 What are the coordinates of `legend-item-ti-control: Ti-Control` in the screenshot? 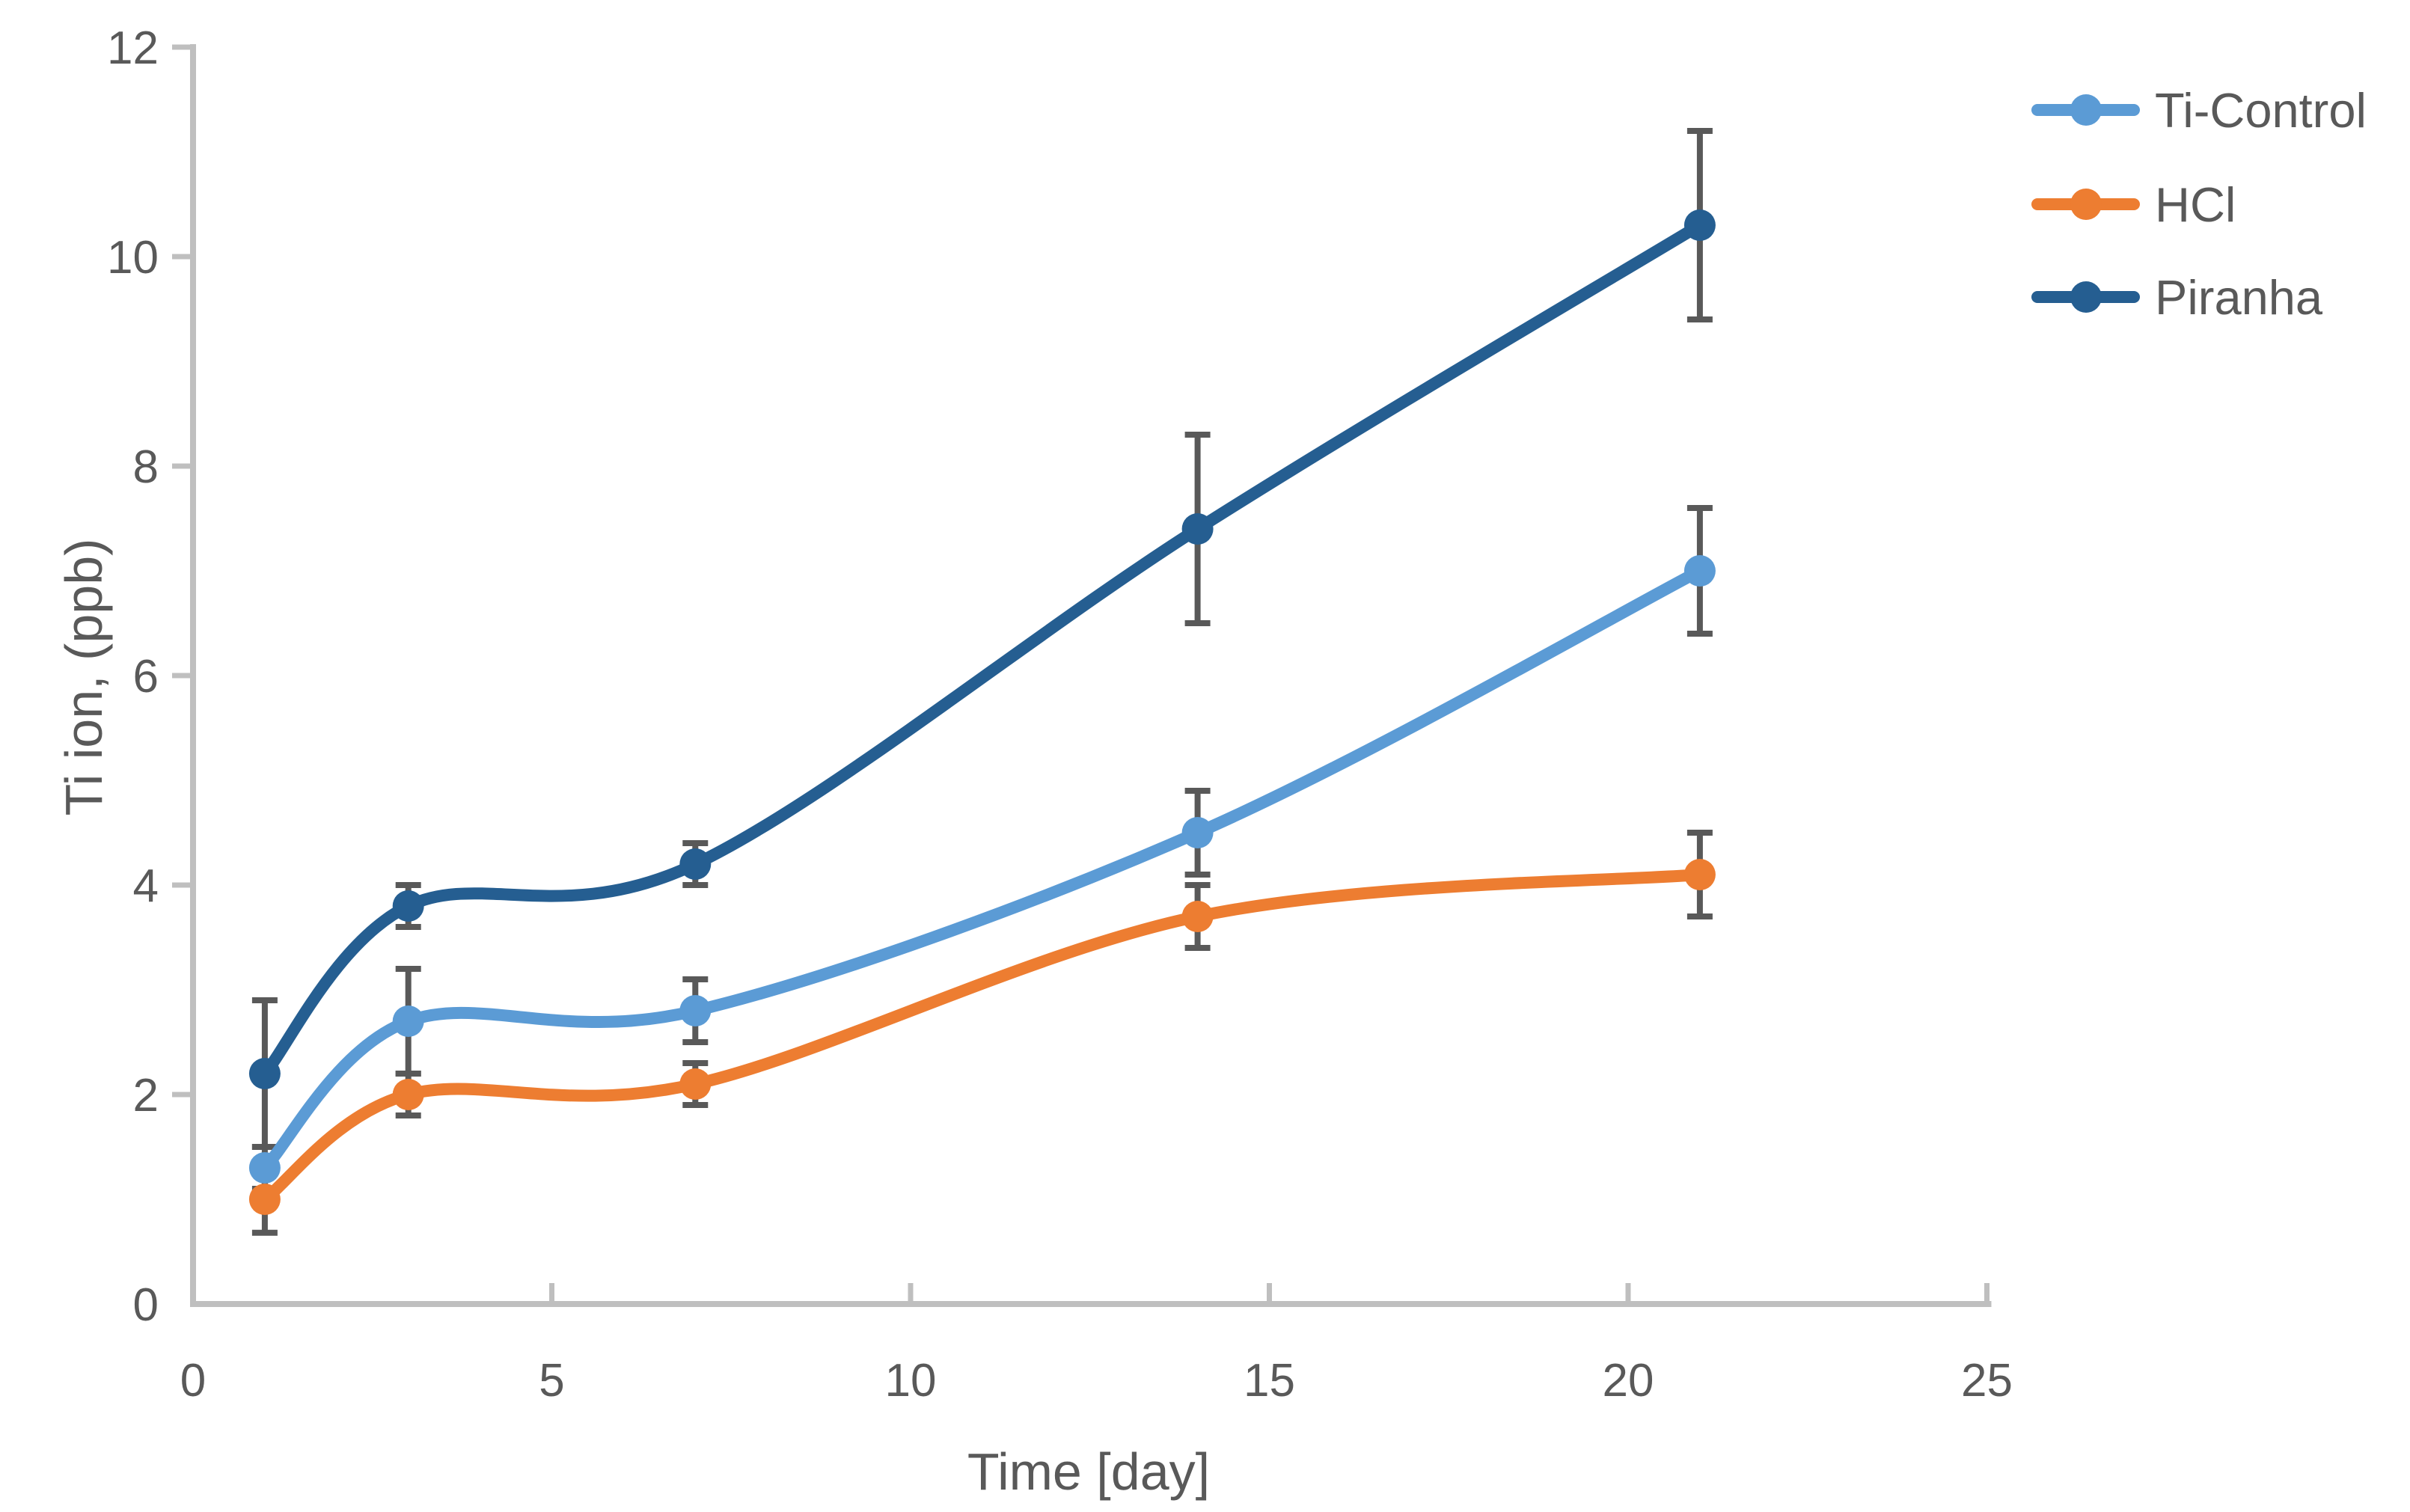 It's located at (2199, 110).